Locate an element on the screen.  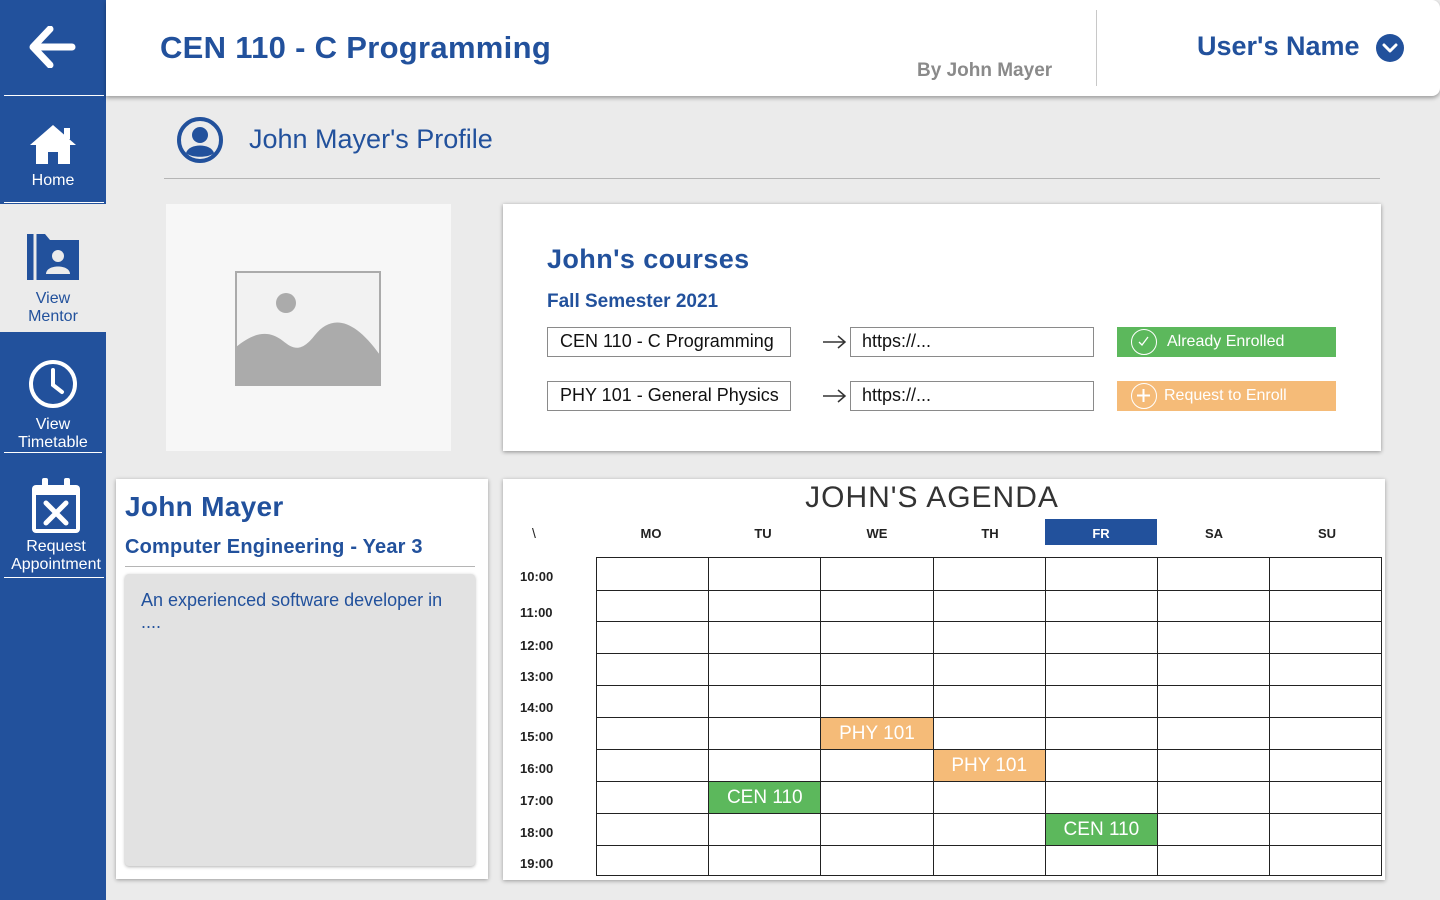
day-header-th: TH is located at coordinates (990, 533).